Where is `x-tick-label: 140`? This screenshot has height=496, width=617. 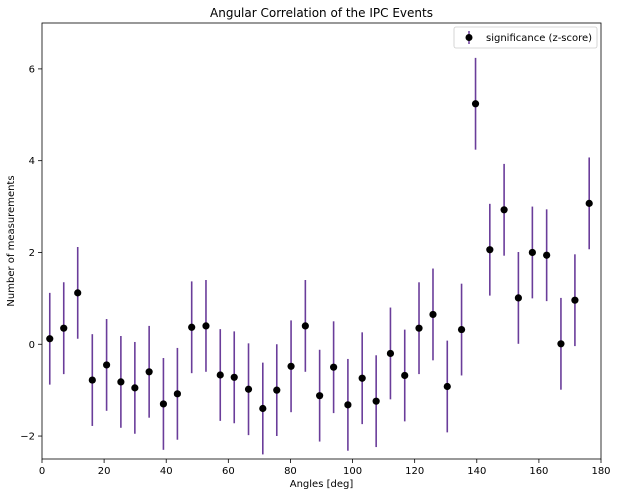 x-tick-label: 140 is located at coordinates (476, 471).